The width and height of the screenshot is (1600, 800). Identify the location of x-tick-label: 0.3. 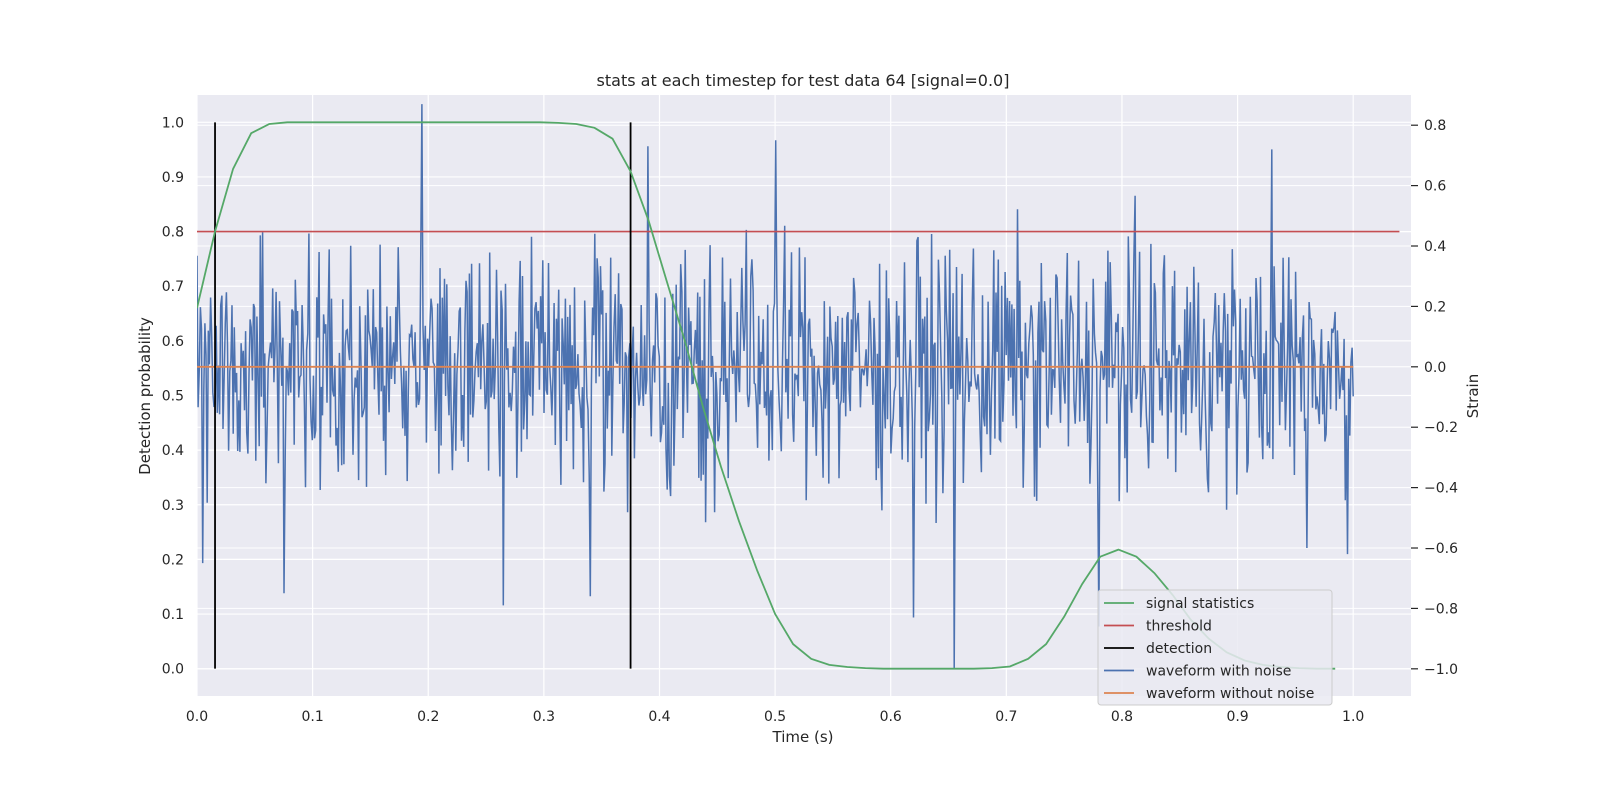
(544, 717).